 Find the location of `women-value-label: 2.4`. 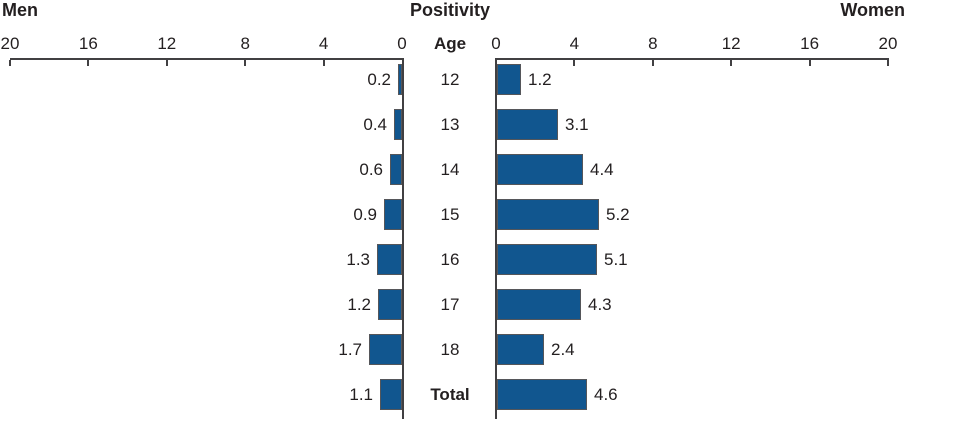

women-value-label: 2.4 is located at coordinates (563, 349).